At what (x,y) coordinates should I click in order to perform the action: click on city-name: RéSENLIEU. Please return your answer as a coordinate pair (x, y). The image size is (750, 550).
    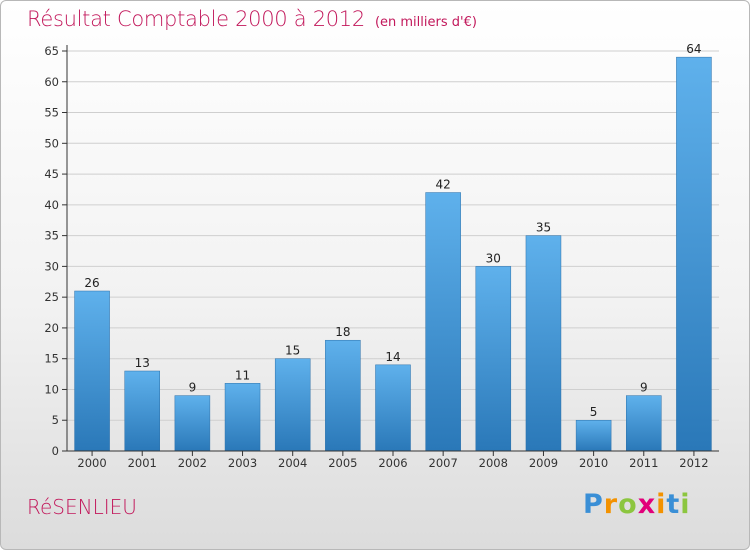
    Looking at the image, I should click on (82, 507).